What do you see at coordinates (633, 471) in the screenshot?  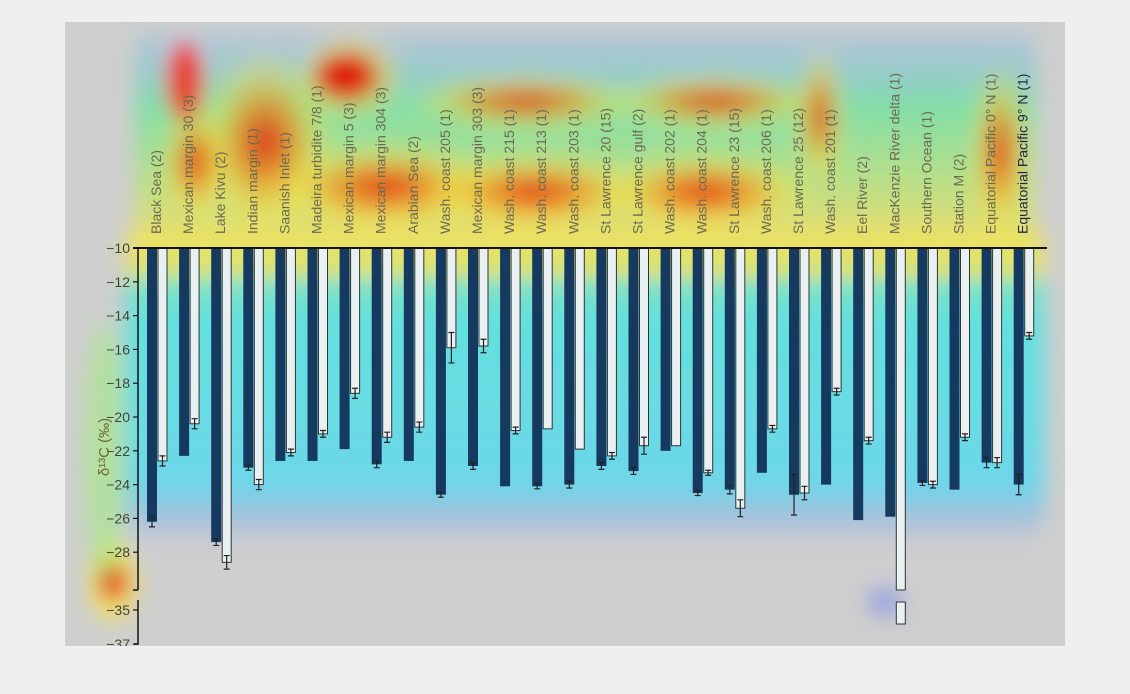 I see `error-bar-15-dark` at bounding box center [633, 471].